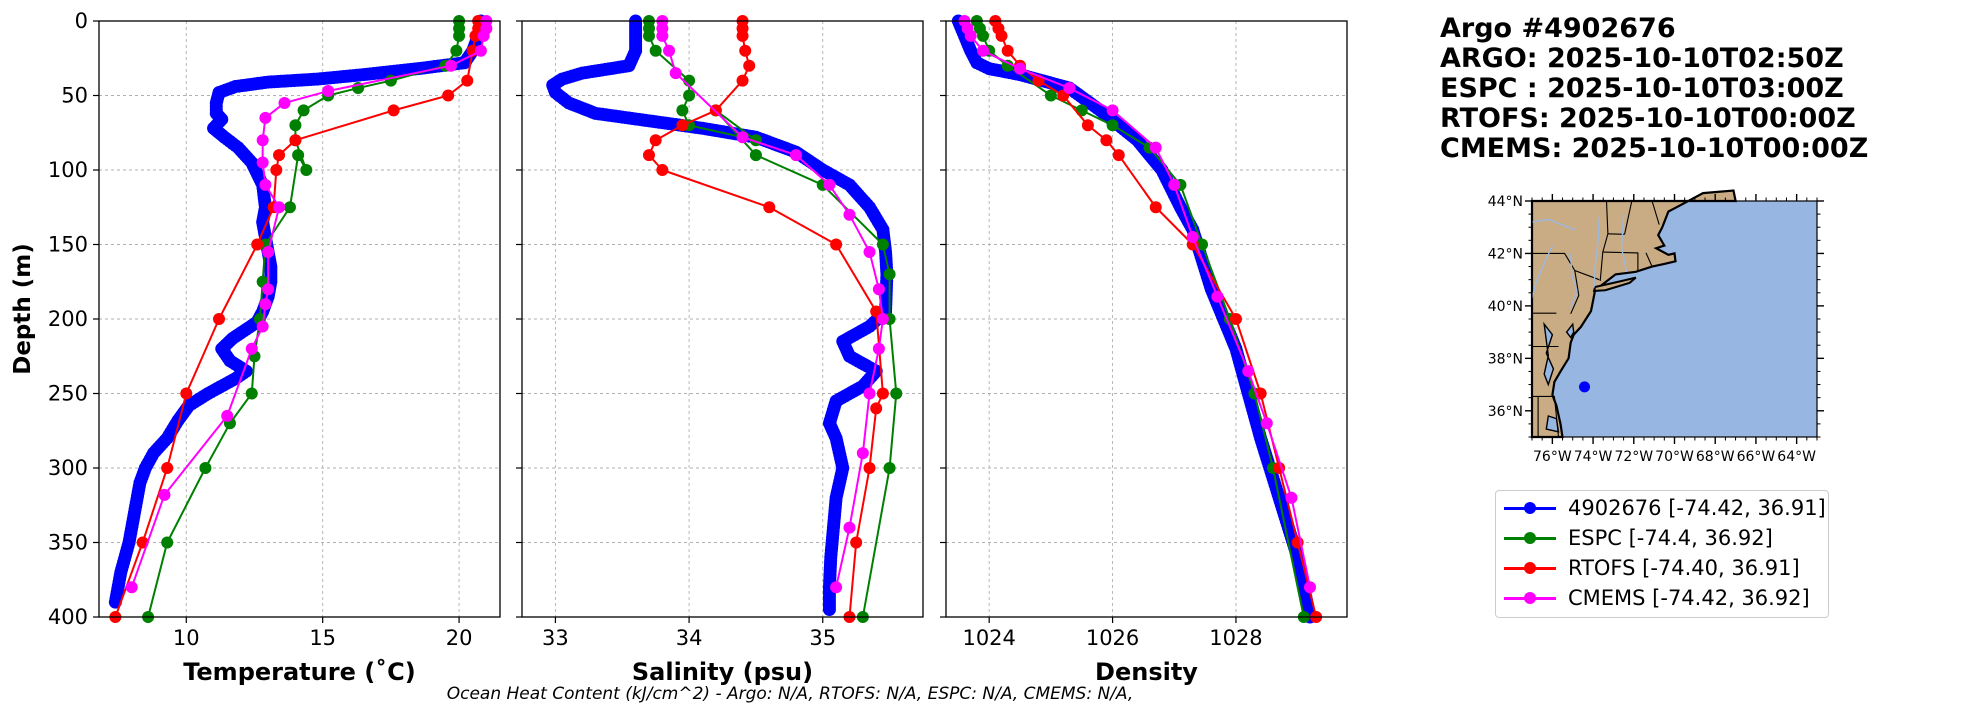  What do you see at coordinates (68, 245) in the screenshot?
I see `y-tick-label: 150` at bounding box center [68, 245].